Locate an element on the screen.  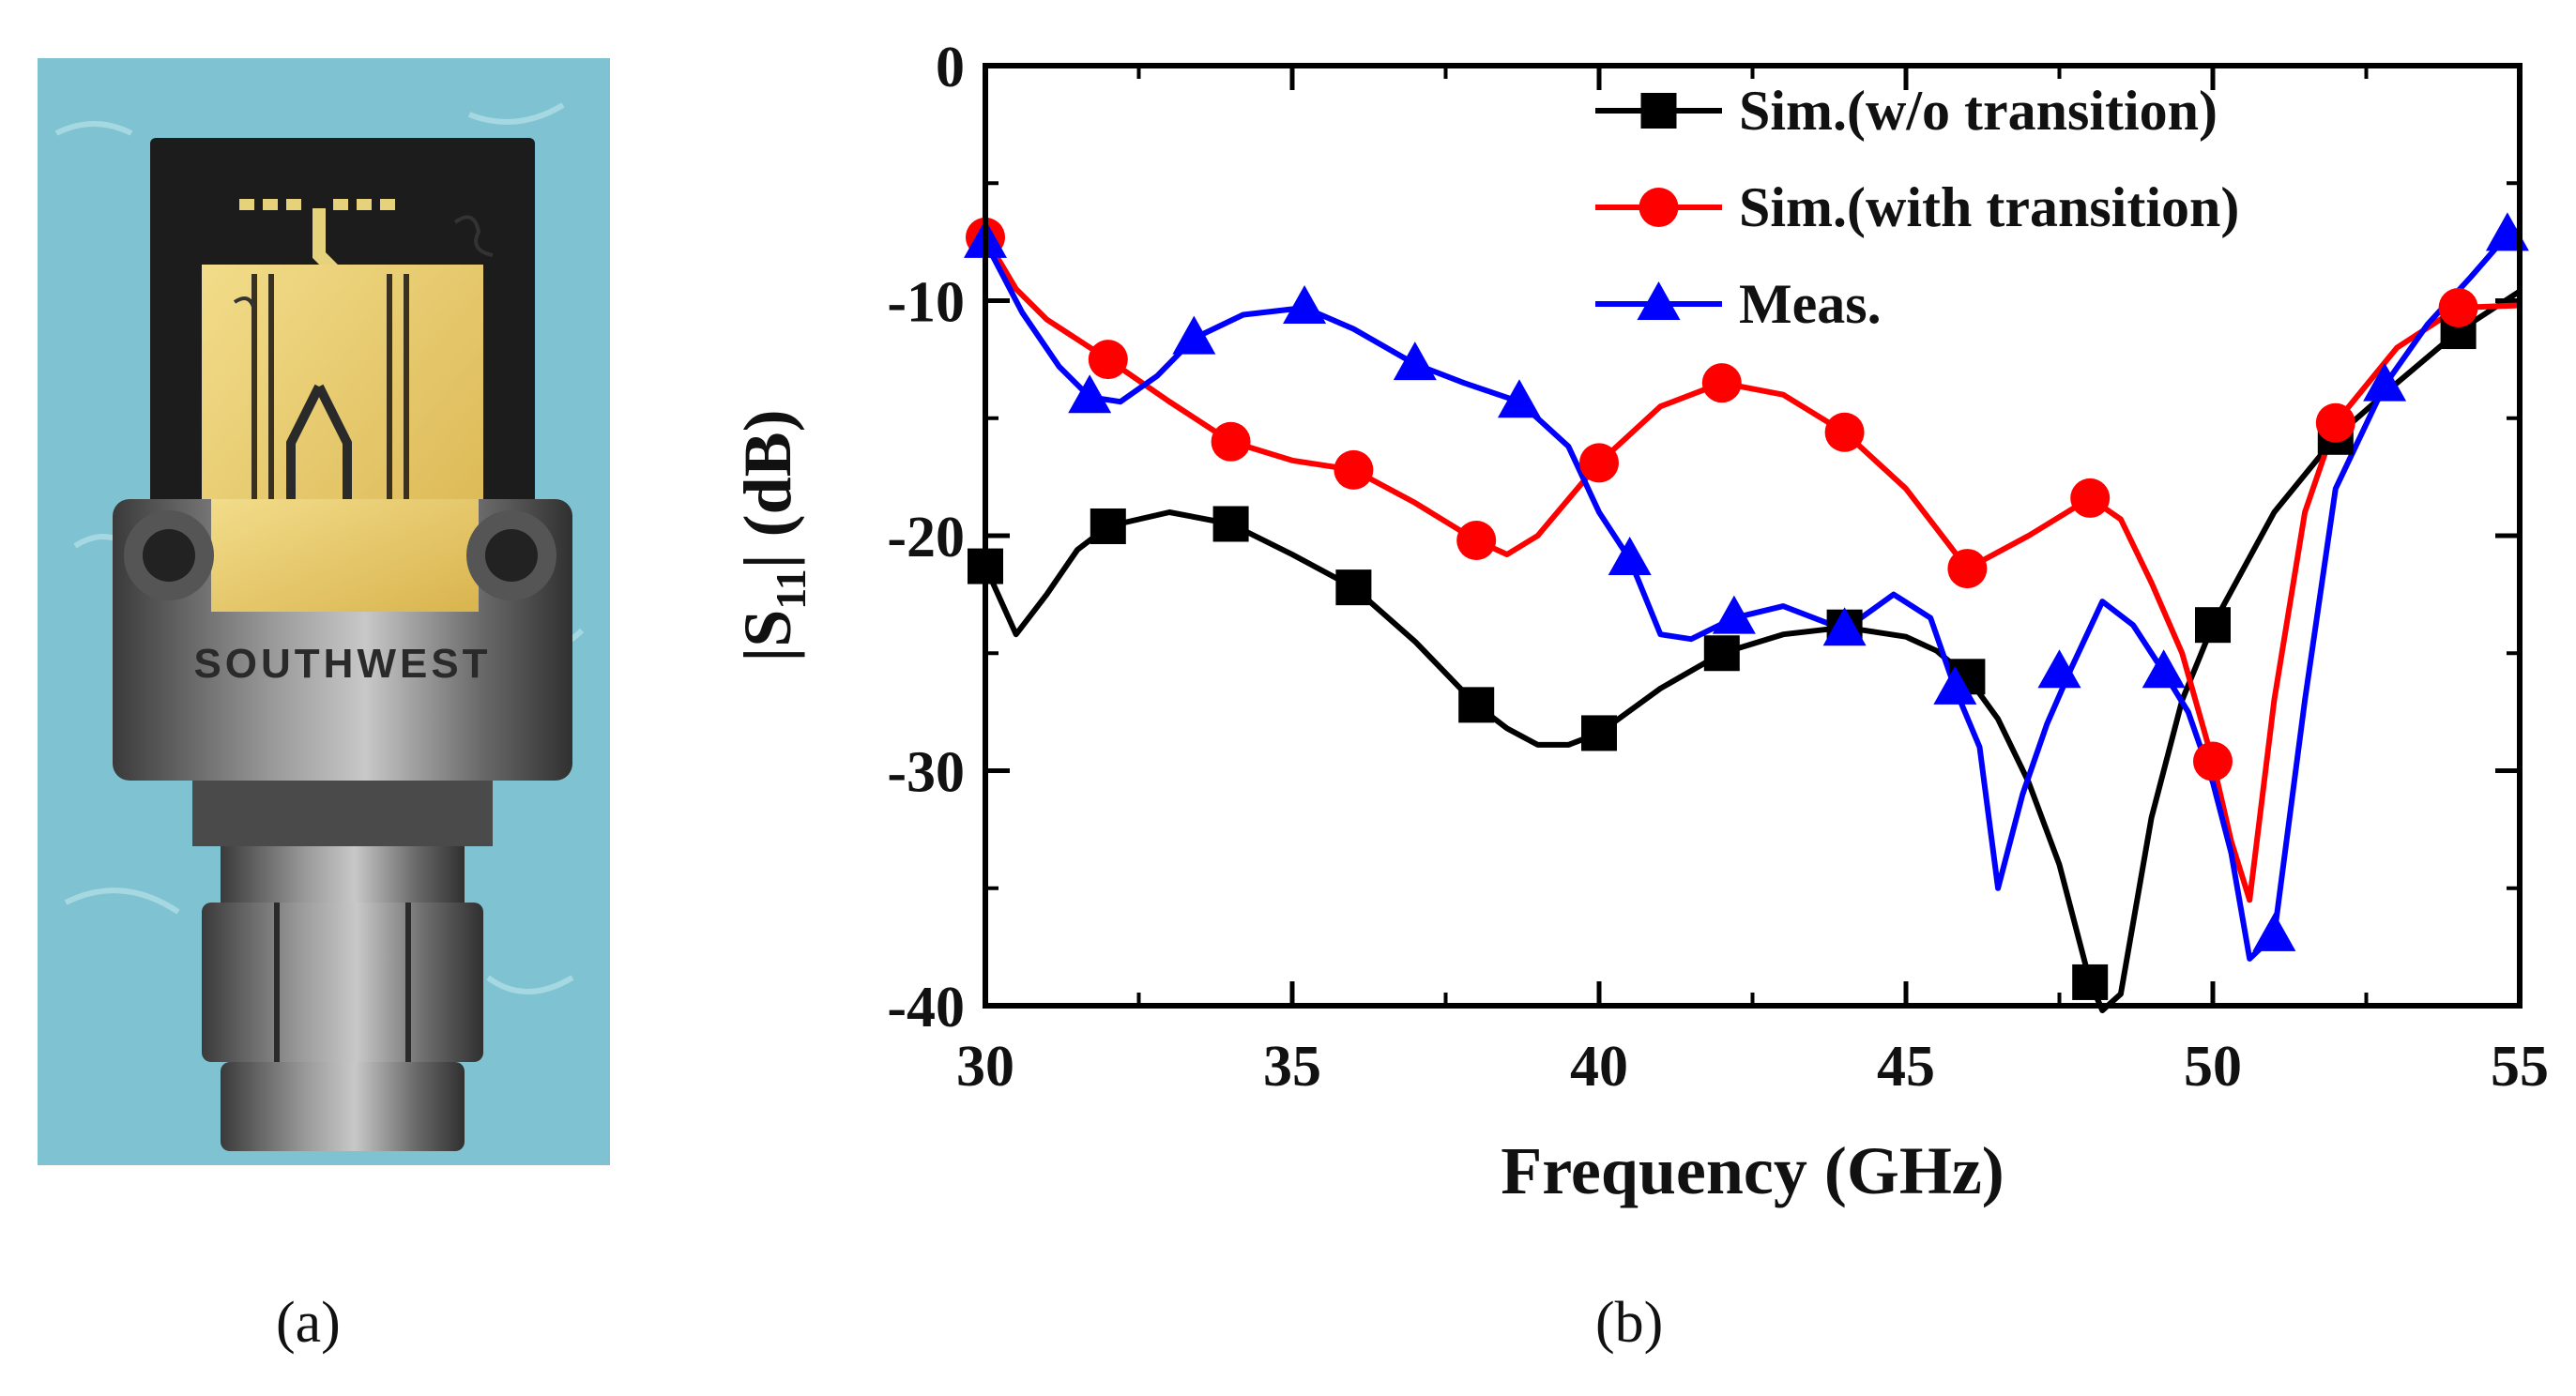
legend-label: Meas. is located at coordinates (1810, 304).